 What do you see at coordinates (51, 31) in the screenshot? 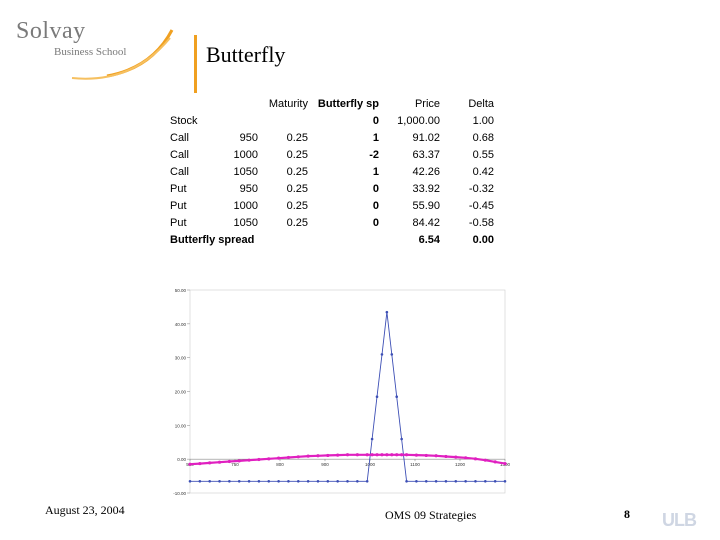
I see `logo-text-solvay: Solvay` at bounding box center [51, 31].